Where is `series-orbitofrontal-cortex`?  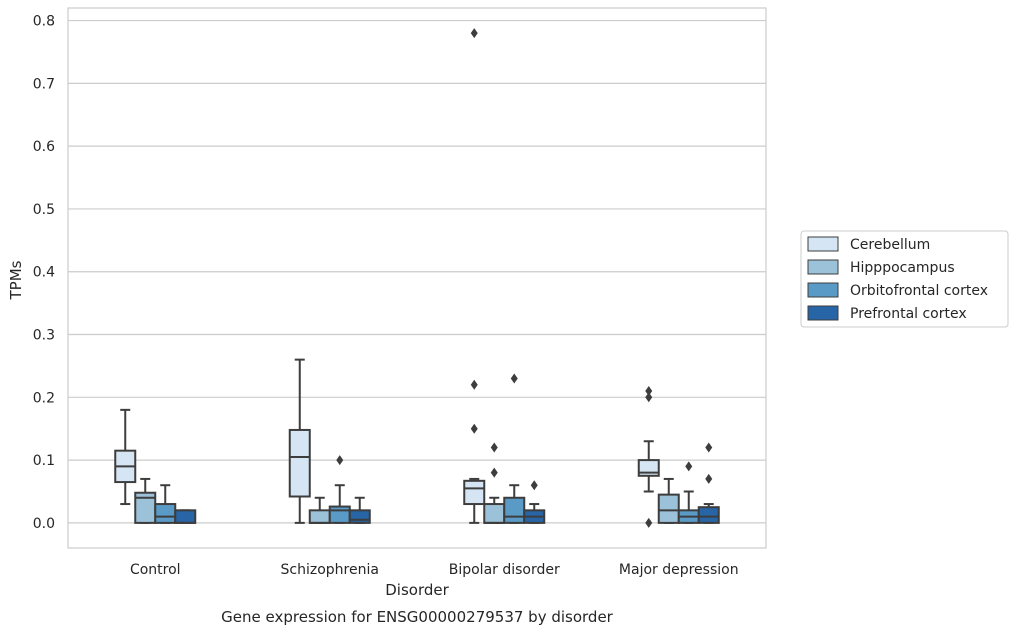
series-orbitofrontal-cortex is located at coordinates (427, 448).